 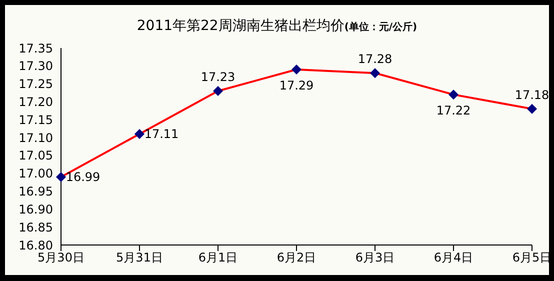 What do you see at coordinates (35, 101) in the screenshot?
I see `y-tick-label: 17.20` at bounding box center [35, 101].